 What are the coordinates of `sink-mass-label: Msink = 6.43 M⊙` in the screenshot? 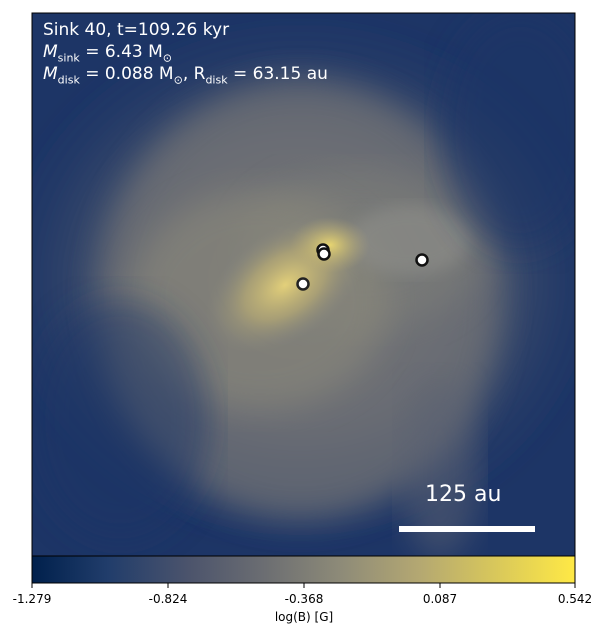 It's located at (108, 53).